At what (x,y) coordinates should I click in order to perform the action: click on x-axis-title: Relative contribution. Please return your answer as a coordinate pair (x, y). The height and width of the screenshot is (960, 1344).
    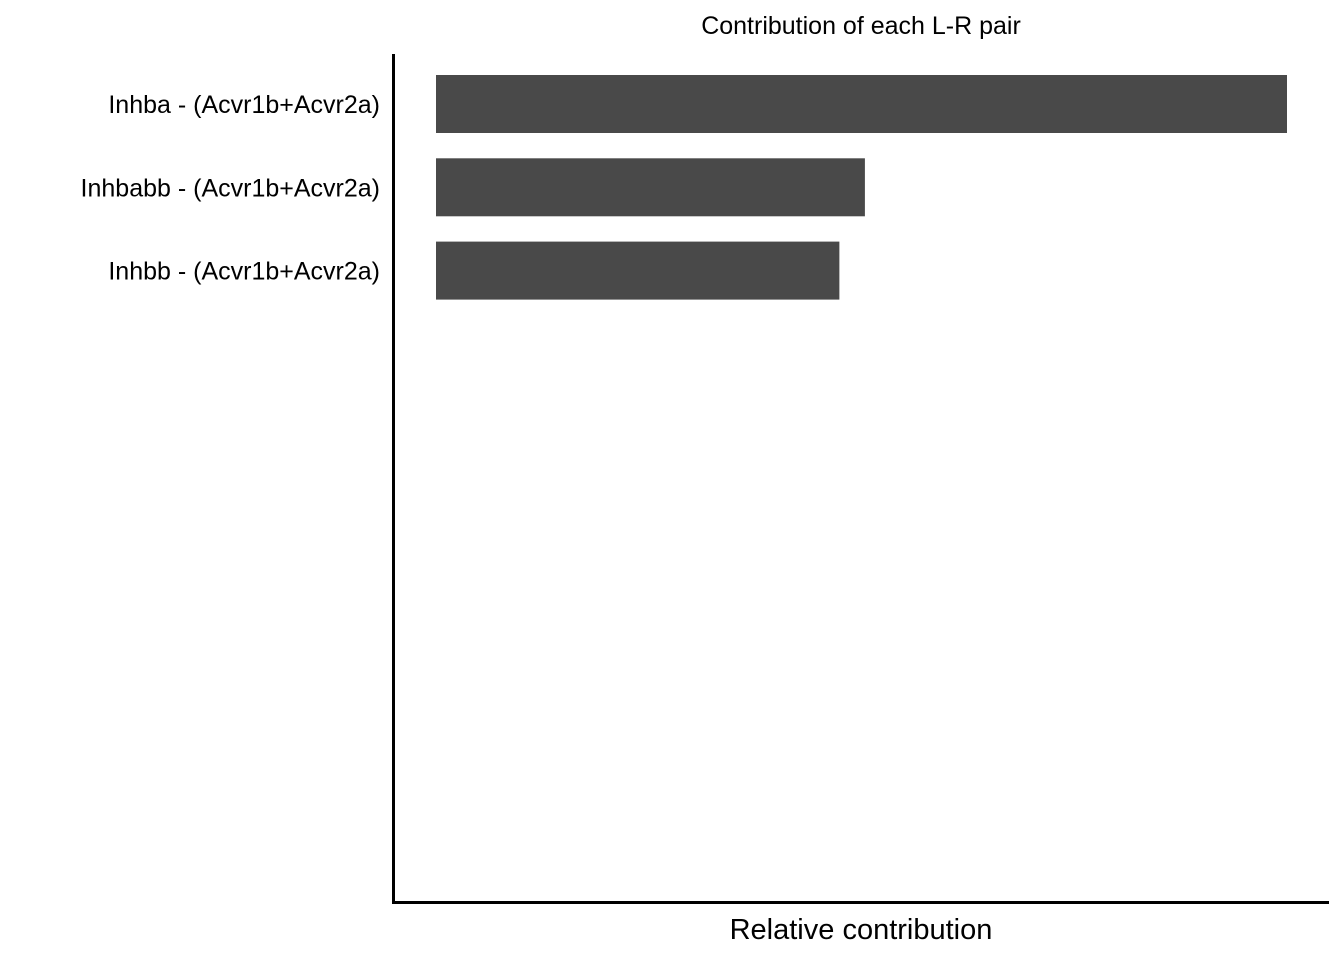
    Looking at the image, I should click on (861, 930).